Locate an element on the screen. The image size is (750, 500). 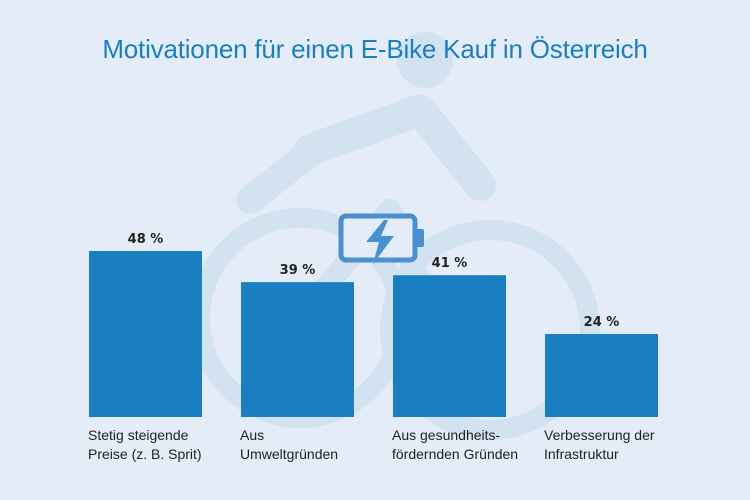
category-label-2: Aus Umweltgründen is located at coordinates (315, 445).